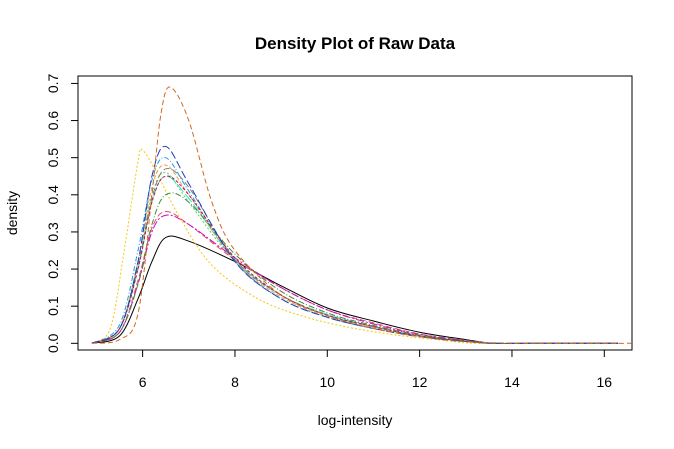 This screenshot has height=449, width=674. Describe the element at coordinates (53, 269) in the screenshot. I see `y-tick-label: 0.2` at that location.